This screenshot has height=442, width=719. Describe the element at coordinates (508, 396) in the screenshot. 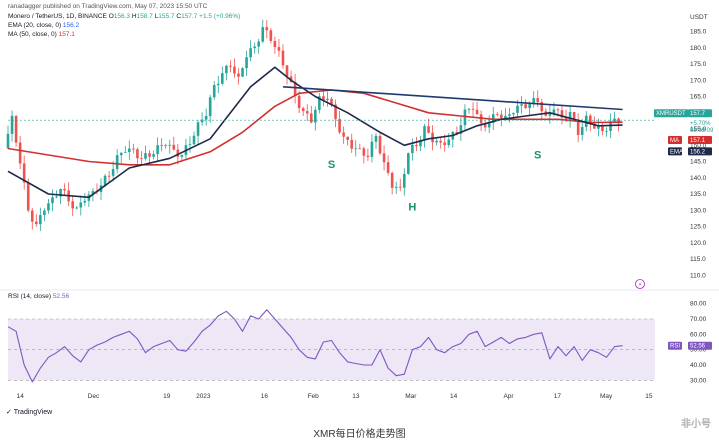

I see `x-tick-label: Apr` at that location.